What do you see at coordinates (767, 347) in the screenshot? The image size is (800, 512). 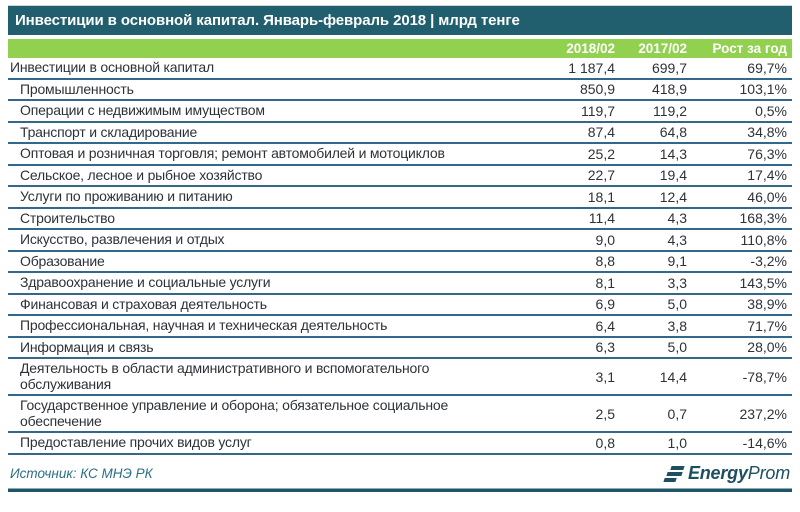 I see `row-growth: 28,0%` at bounding box center [767, 347].